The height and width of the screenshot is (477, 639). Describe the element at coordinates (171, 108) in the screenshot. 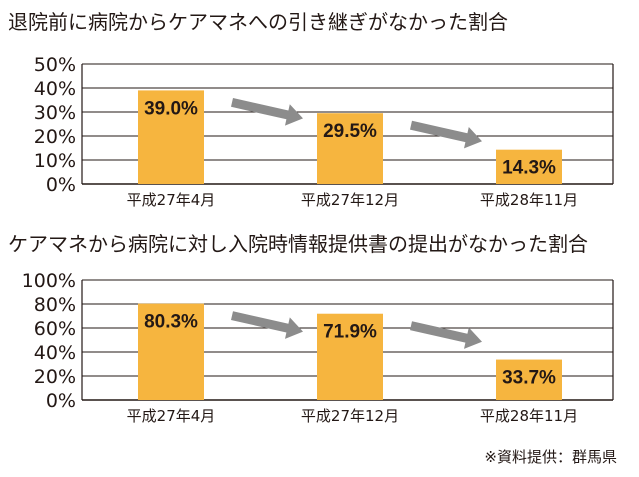

I see `data-label: 39.0%` at that location.